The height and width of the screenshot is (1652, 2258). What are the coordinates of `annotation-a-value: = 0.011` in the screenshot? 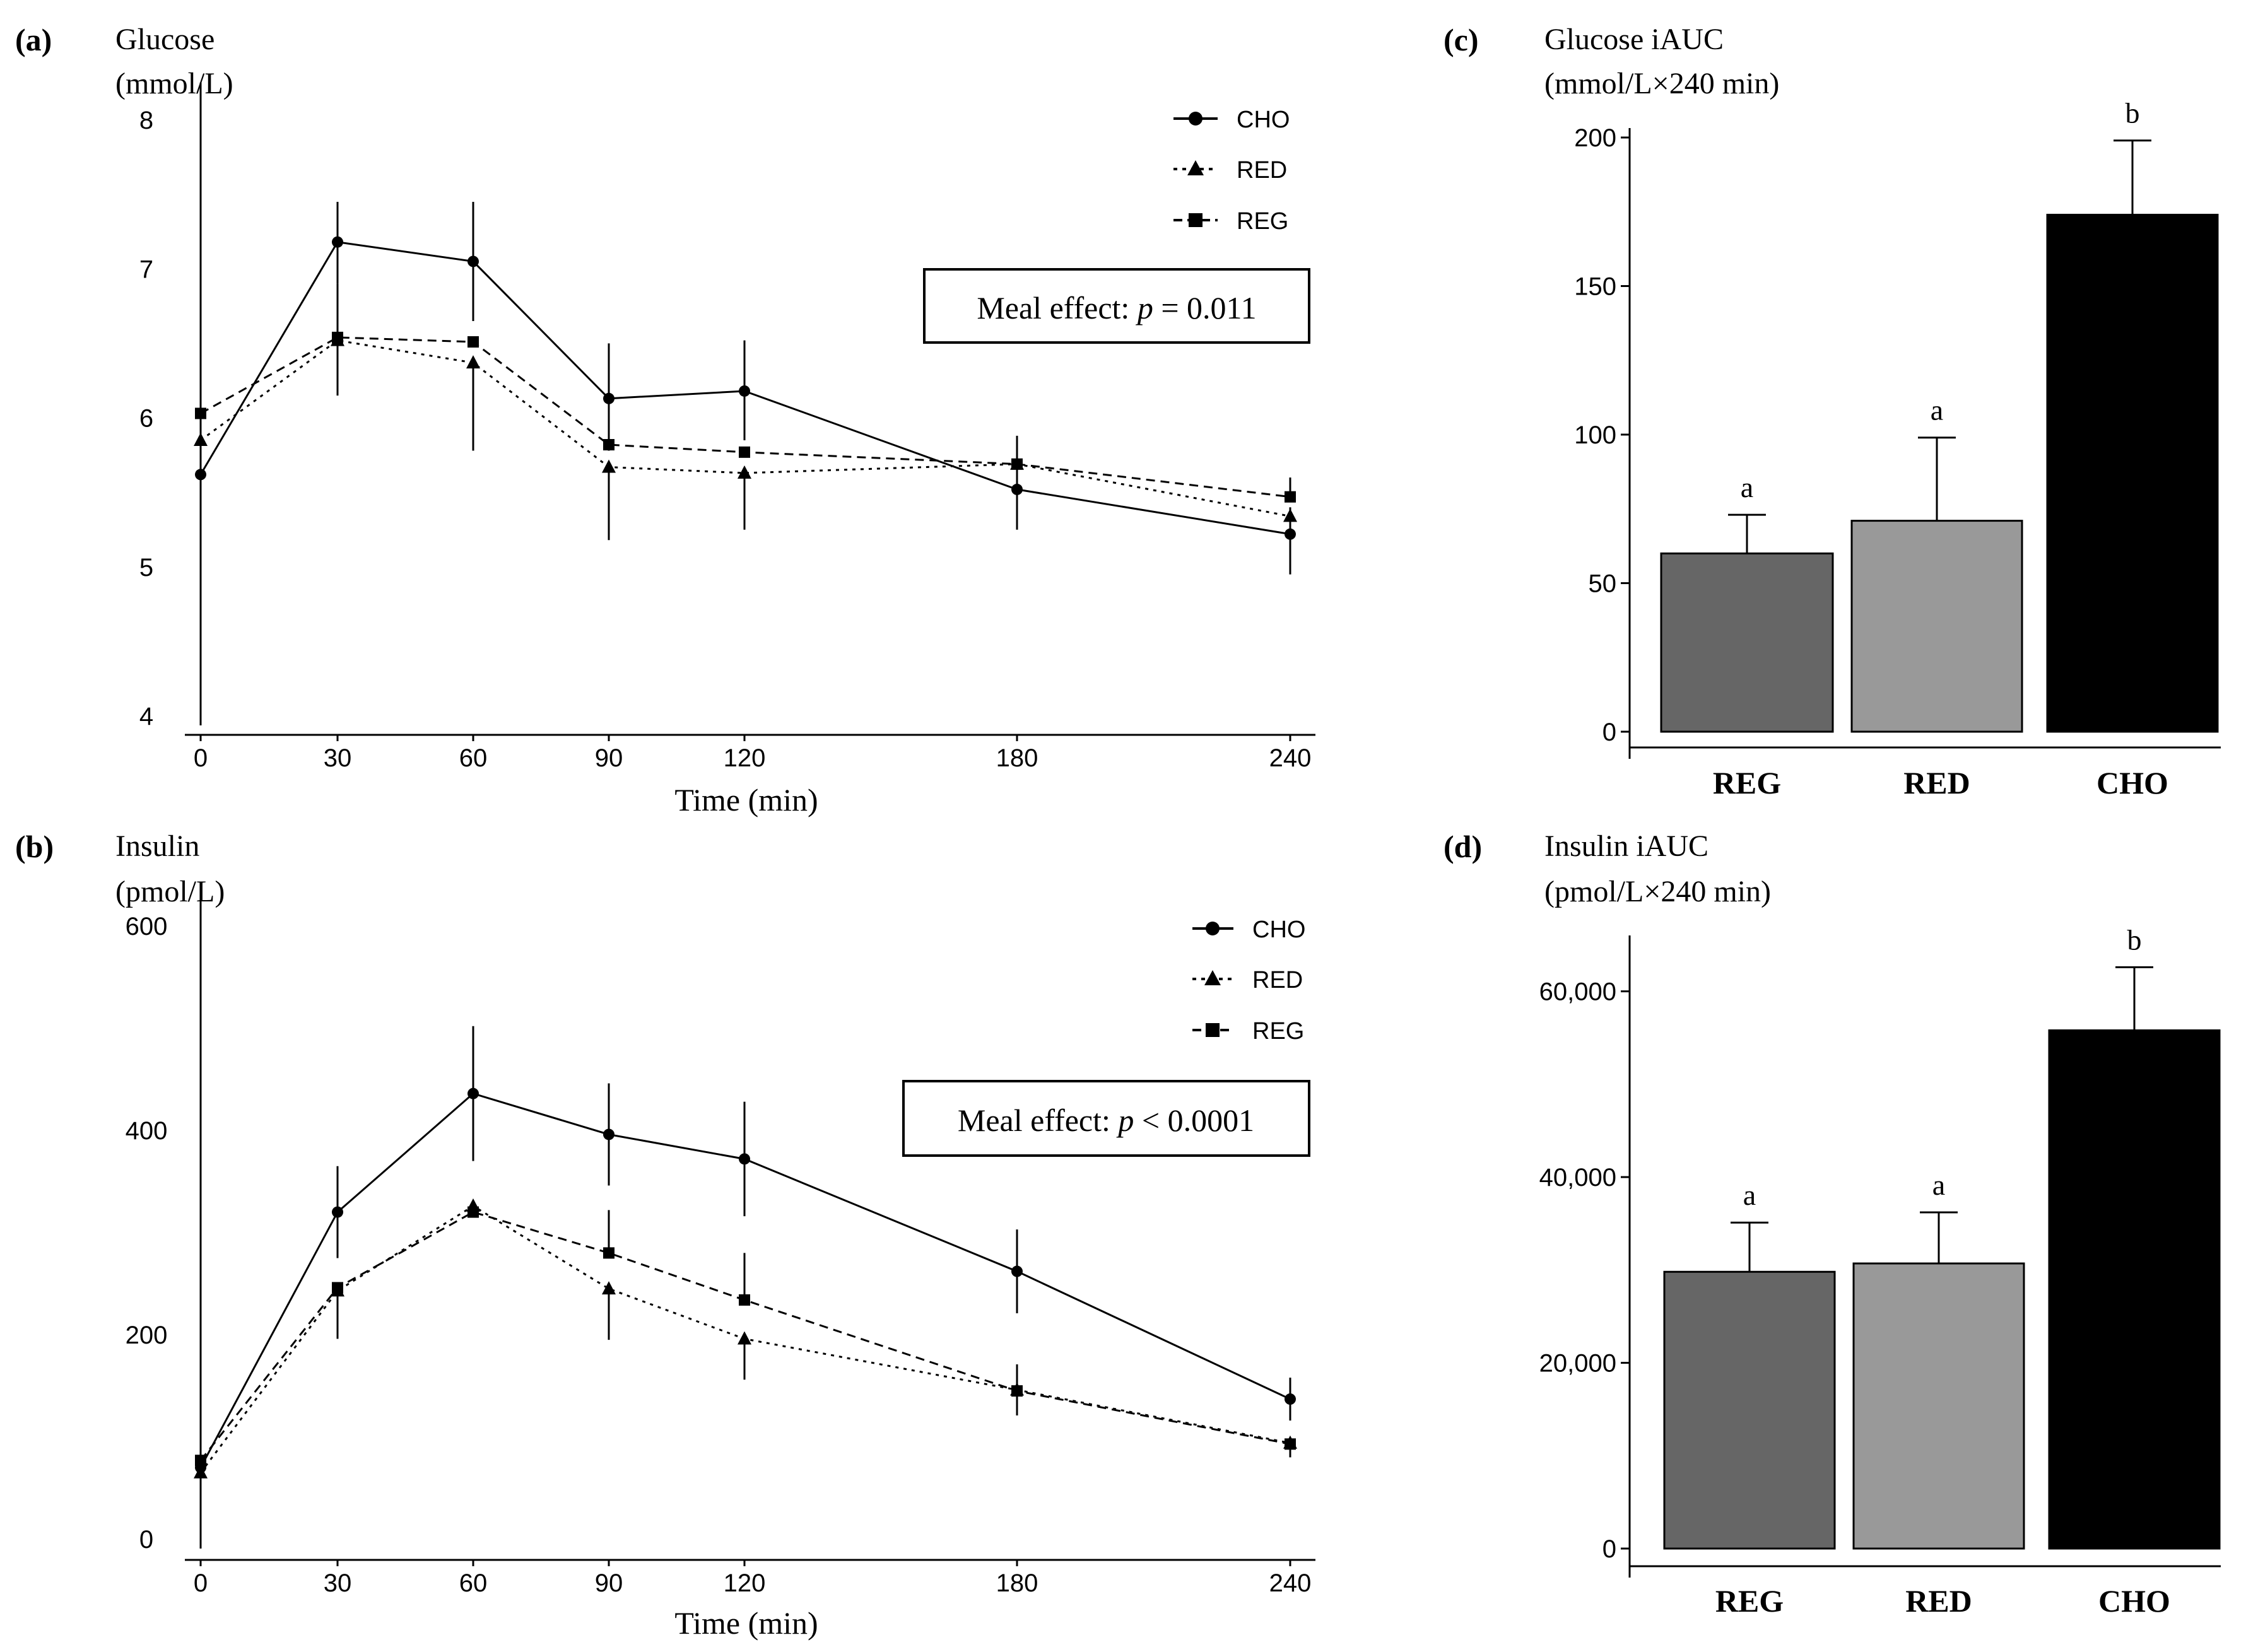 It's located at (1205, 308).